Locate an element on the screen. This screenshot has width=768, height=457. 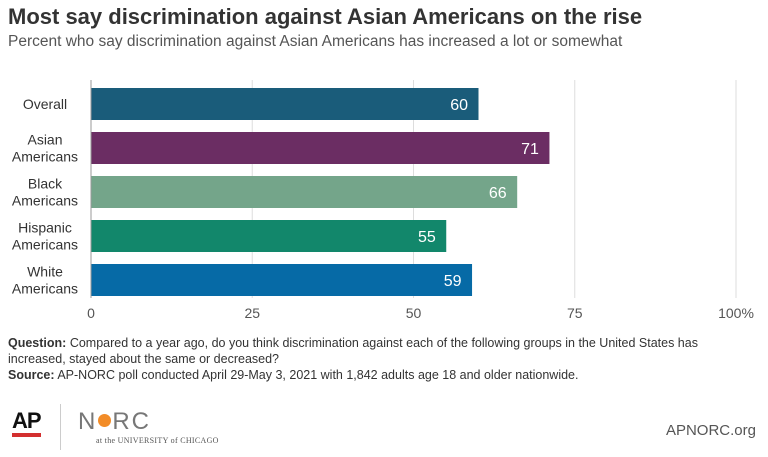
norc-logo-right: RC is located at coordinates (132, 421).